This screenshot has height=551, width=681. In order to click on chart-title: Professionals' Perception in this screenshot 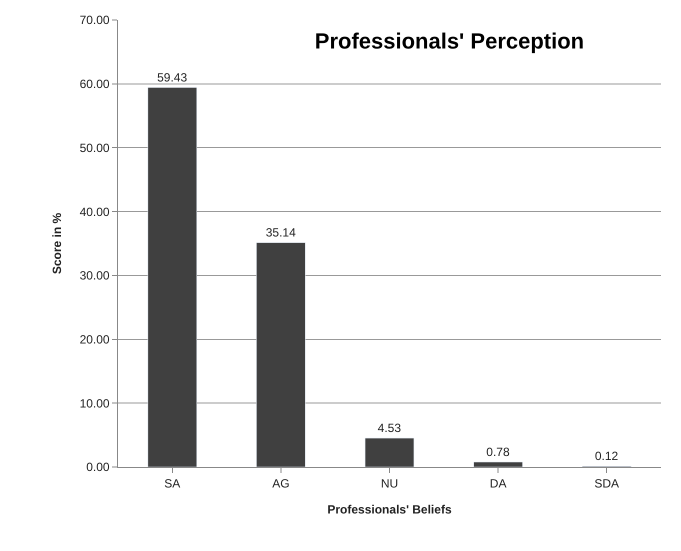, I will do `click(449, 41)`.